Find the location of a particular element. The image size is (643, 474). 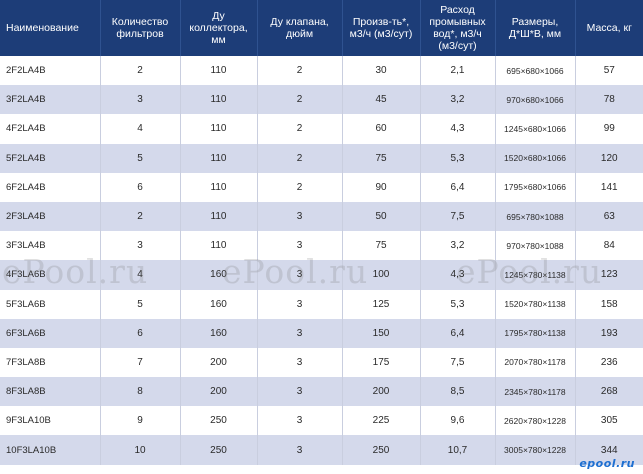

table-row: 4F2LA4B 4 110 2 60 4,3 1245×680×1066 99 is located at coordinates (321, 129).